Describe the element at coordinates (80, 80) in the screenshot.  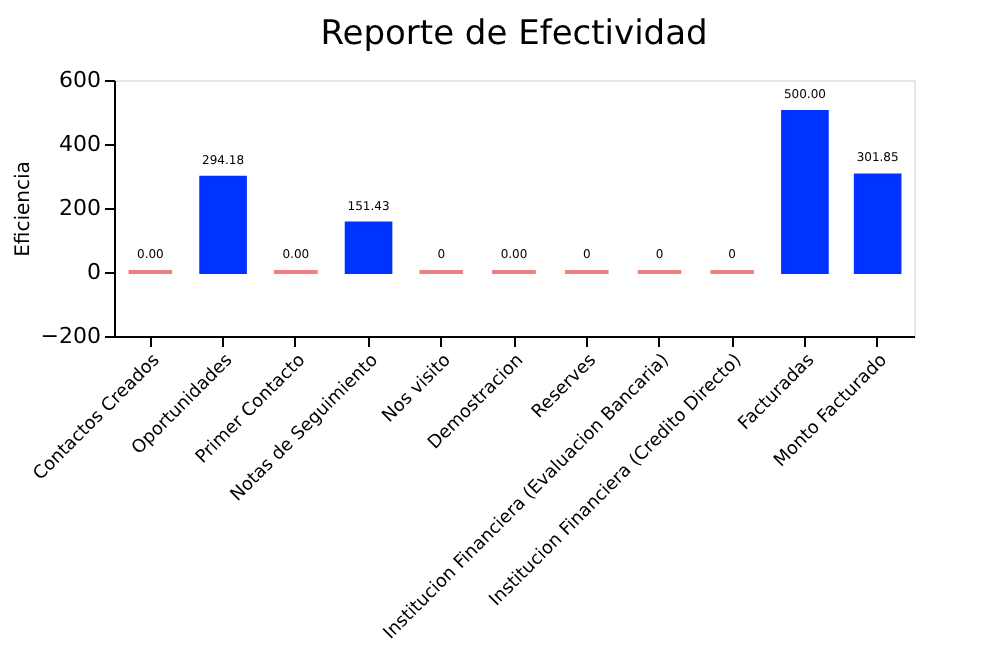
I see `y-tick-label: 600` at that location.